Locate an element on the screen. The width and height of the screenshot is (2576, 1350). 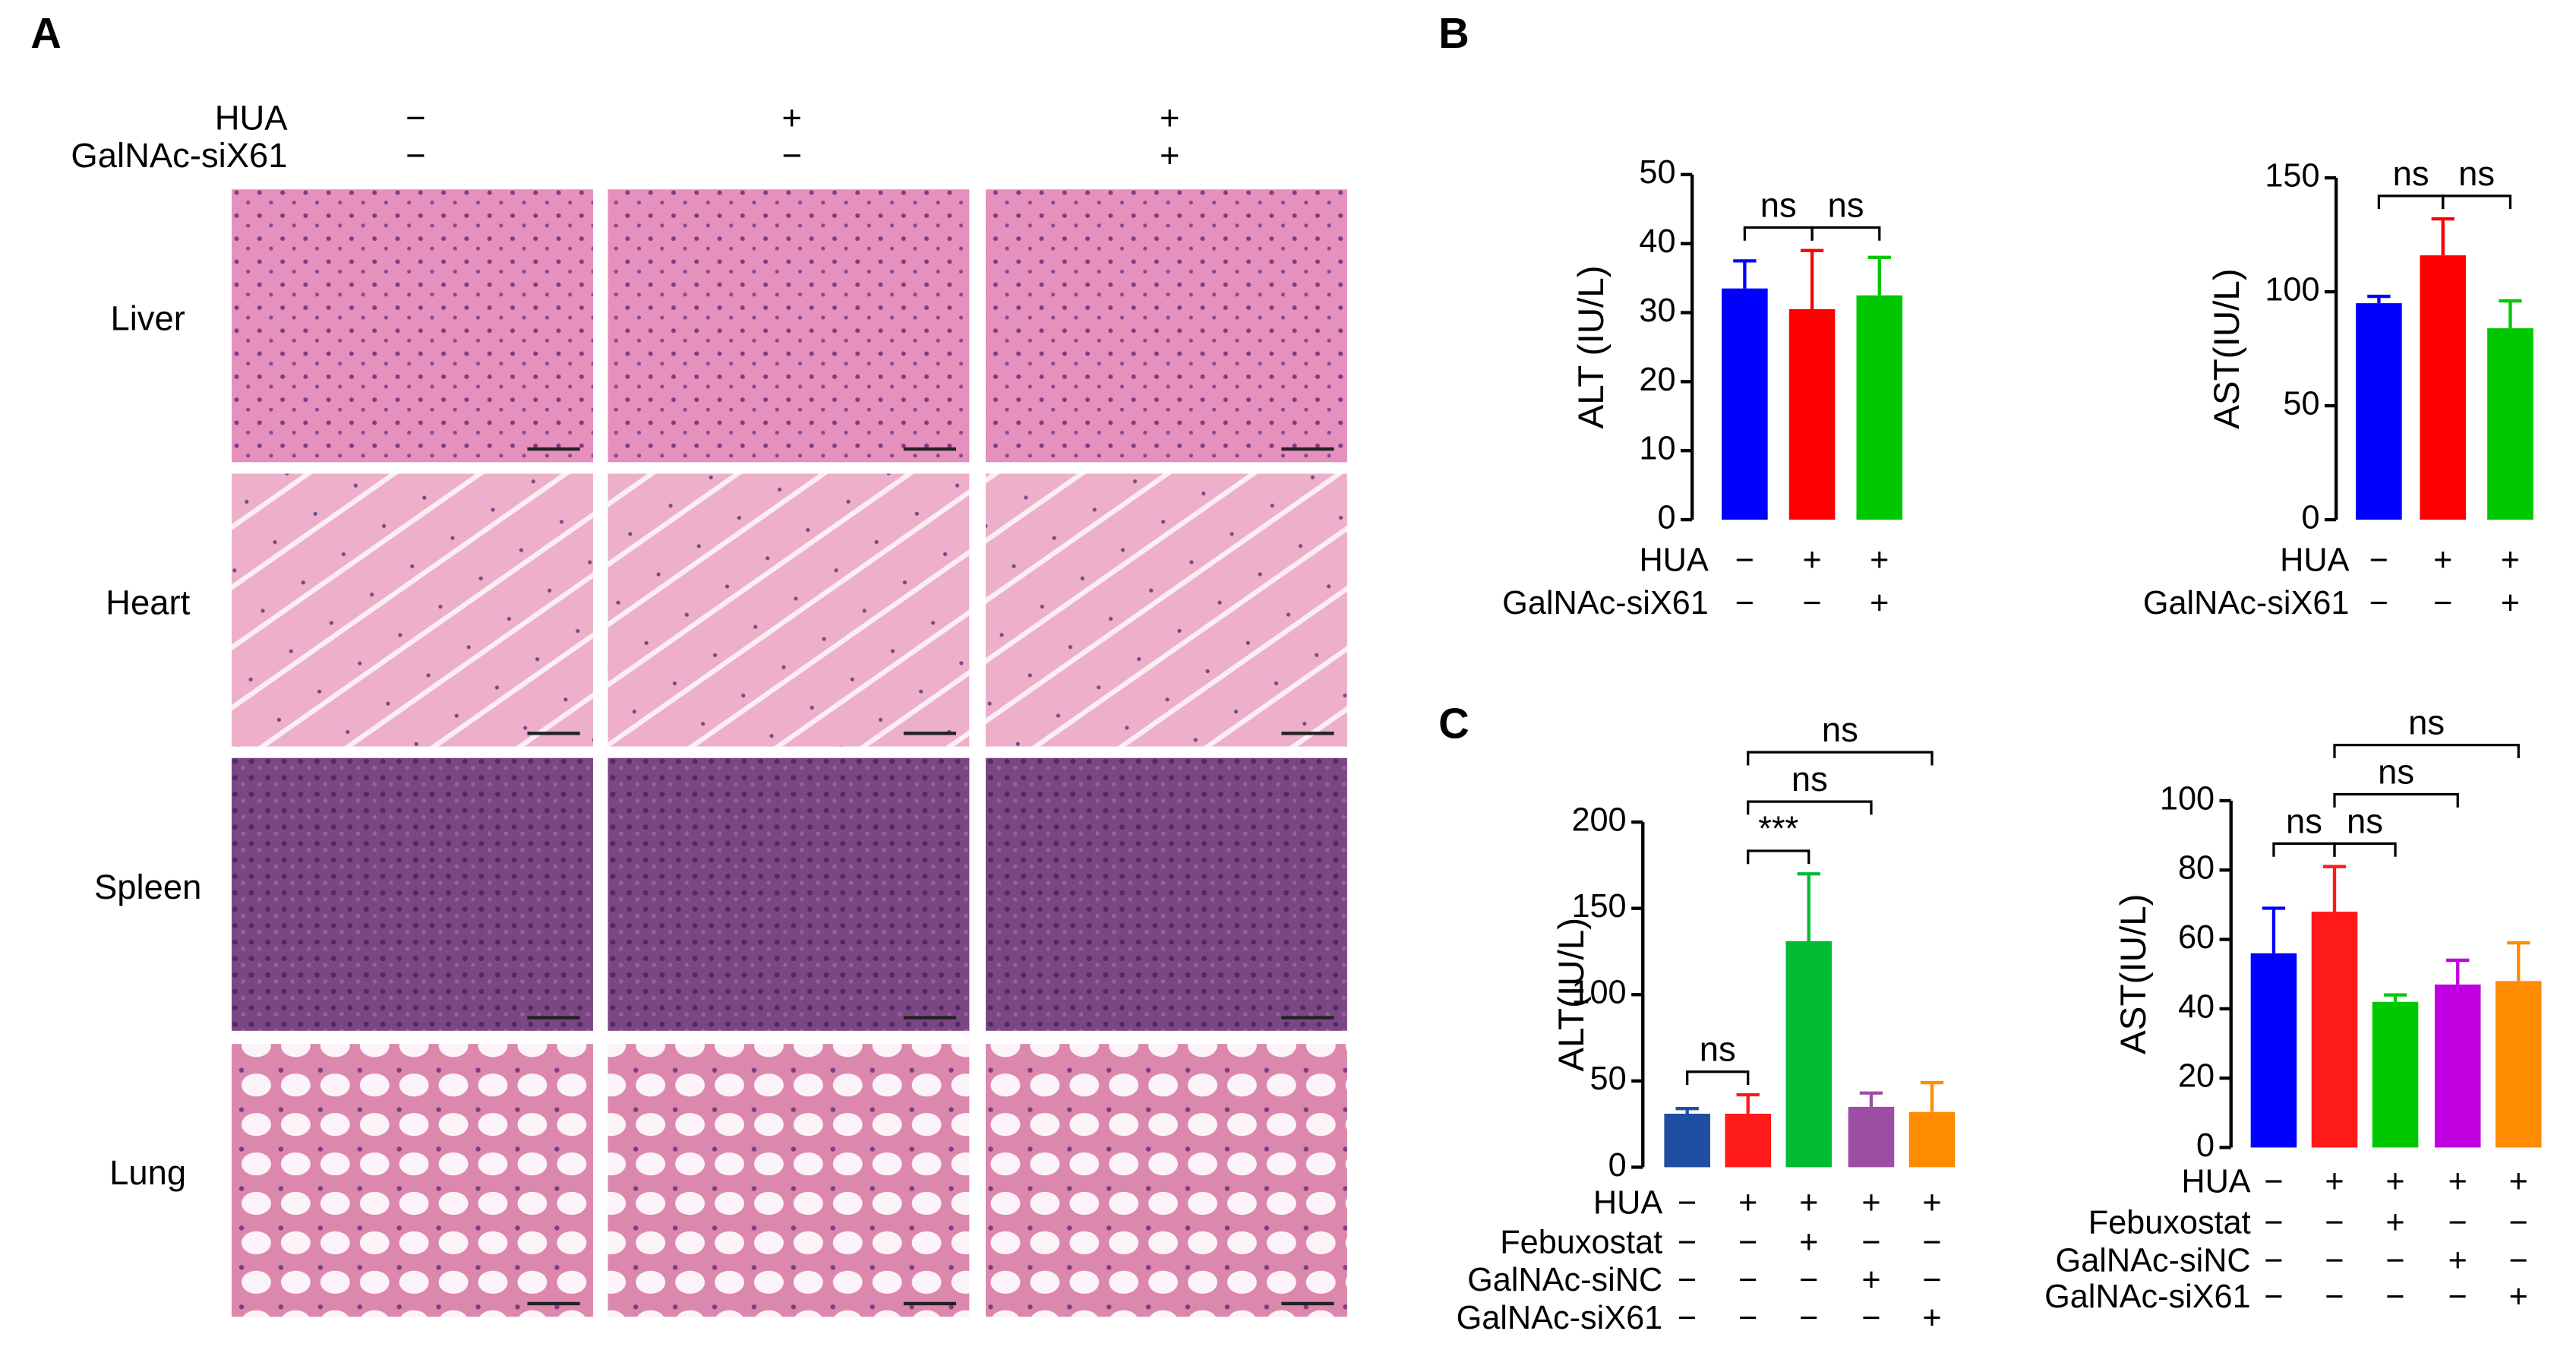
panel-label: A is located at coordinates (46, 33).